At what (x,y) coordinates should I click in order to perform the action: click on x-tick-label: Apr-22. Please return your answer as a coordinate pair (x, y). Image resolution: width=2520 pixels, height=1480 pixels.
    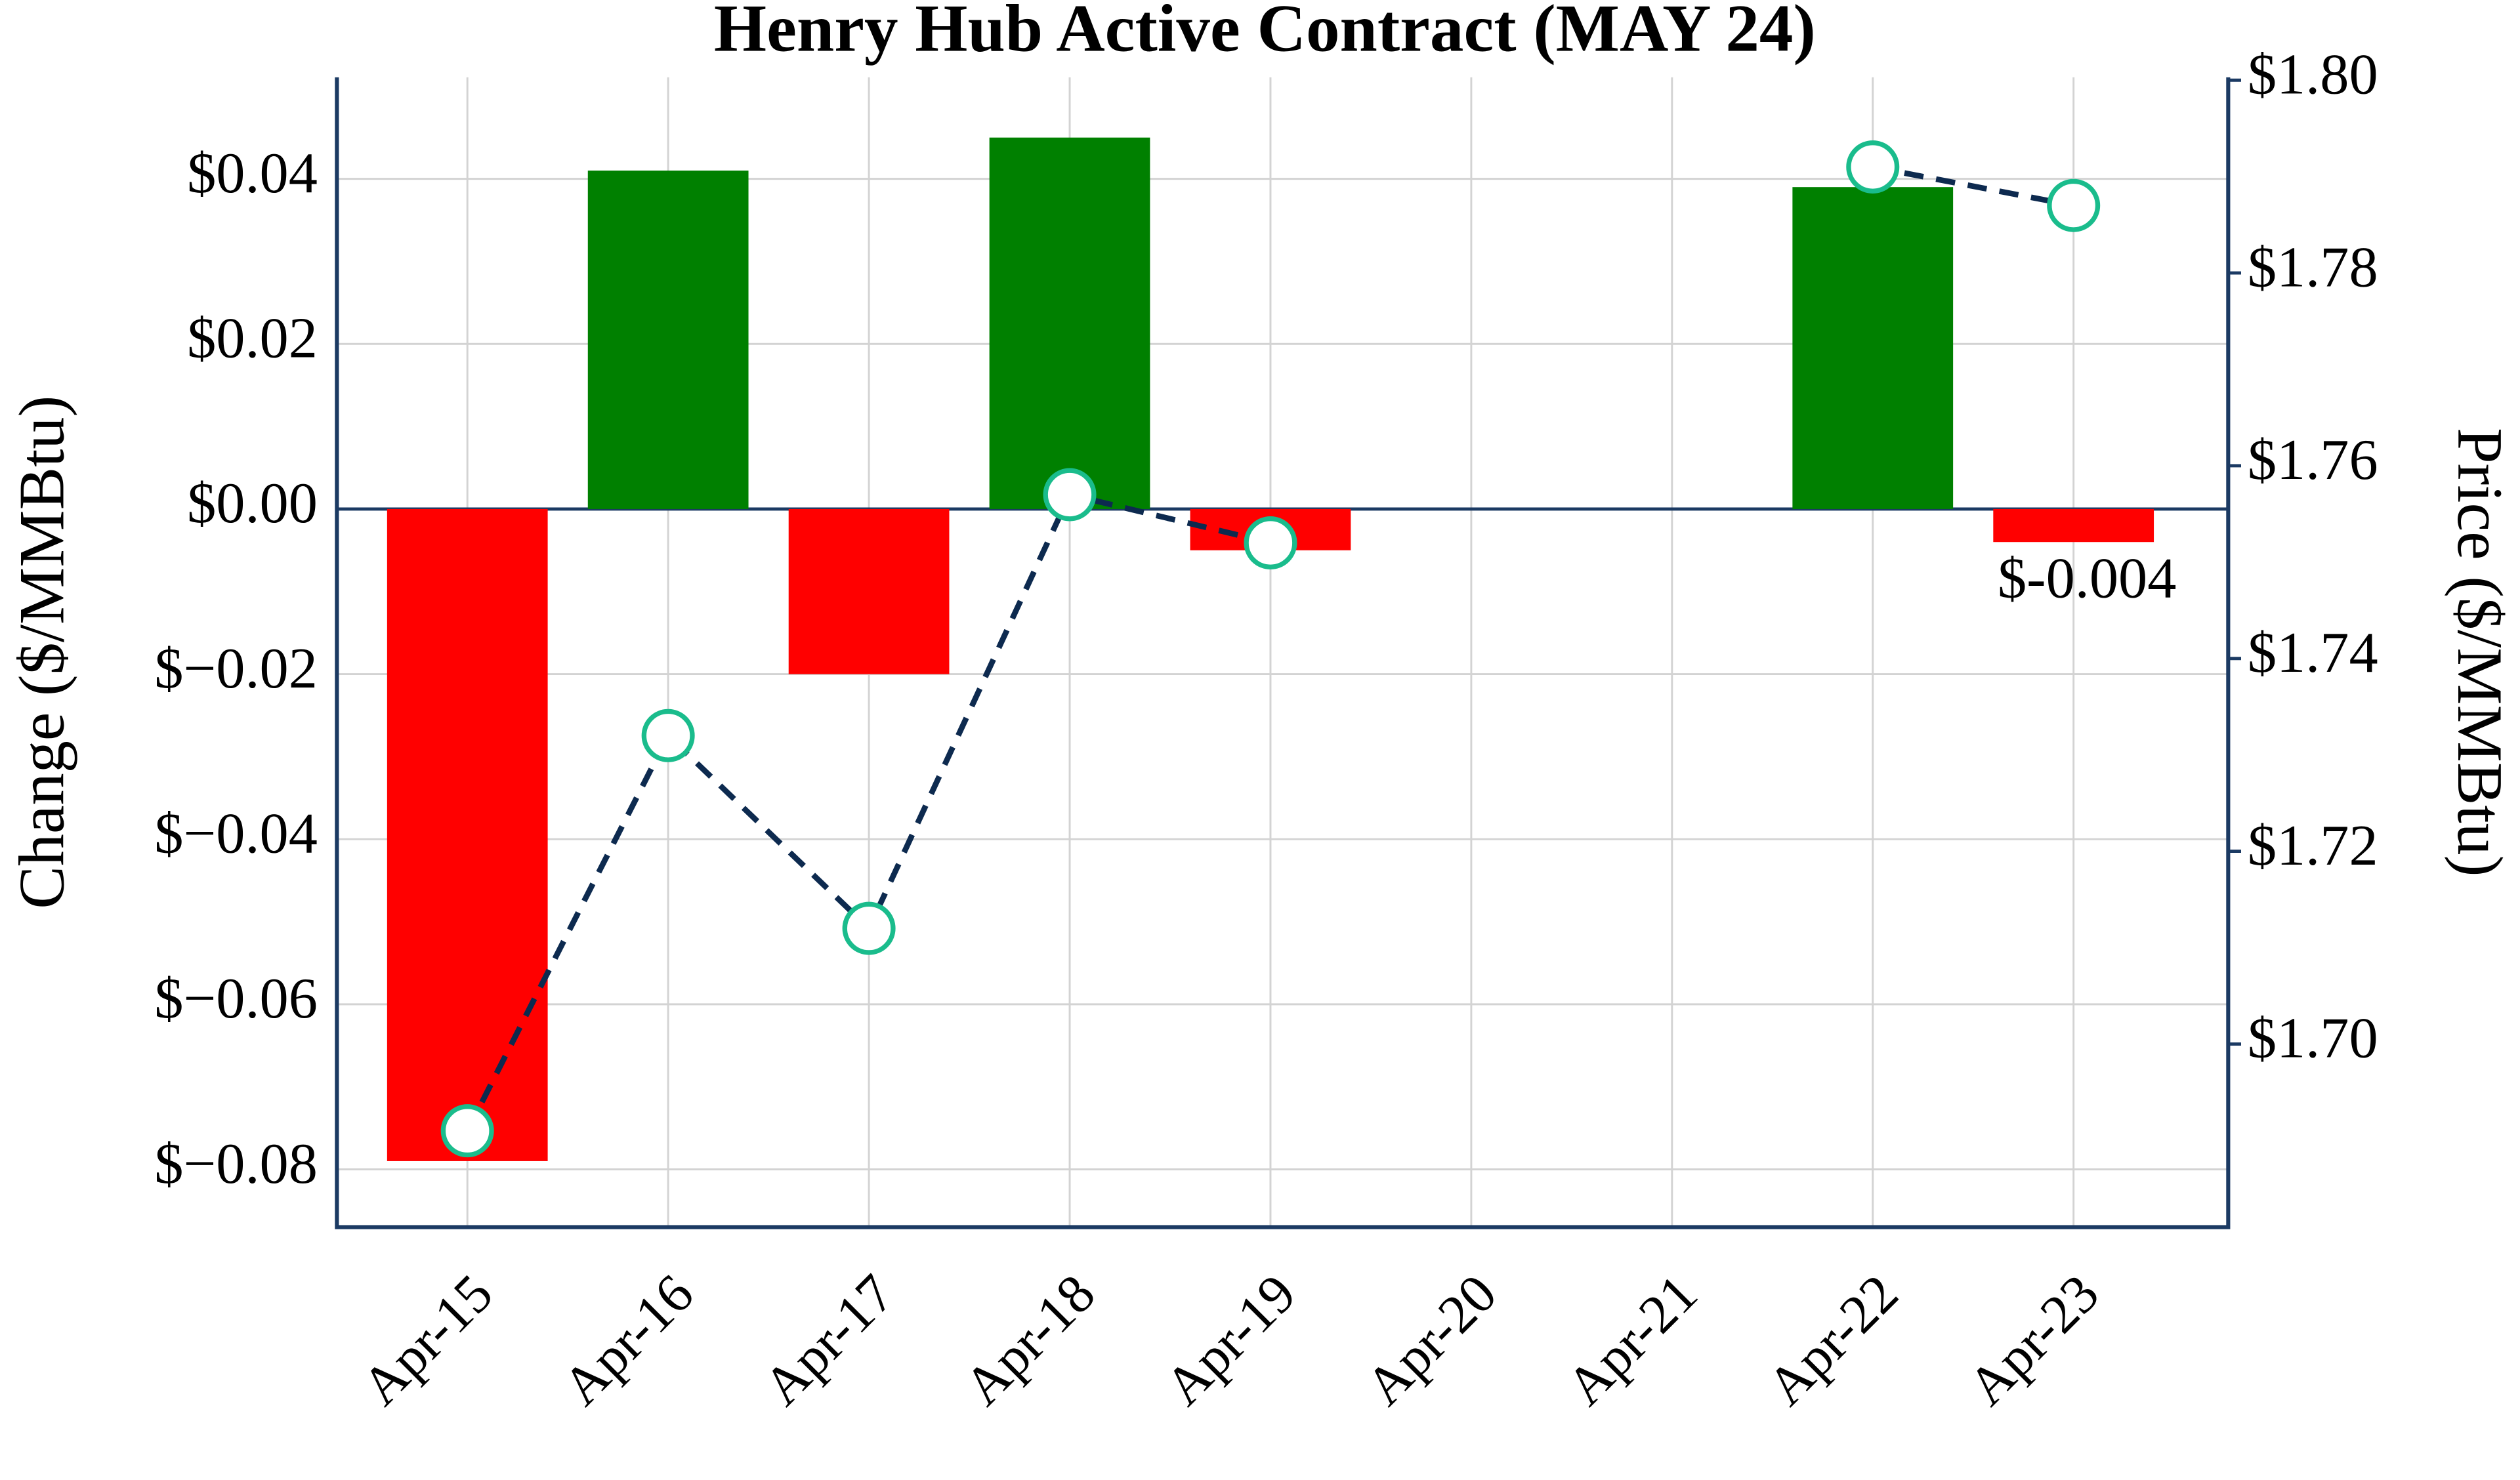
    Looking at the image, I should click on (1833, 1340).